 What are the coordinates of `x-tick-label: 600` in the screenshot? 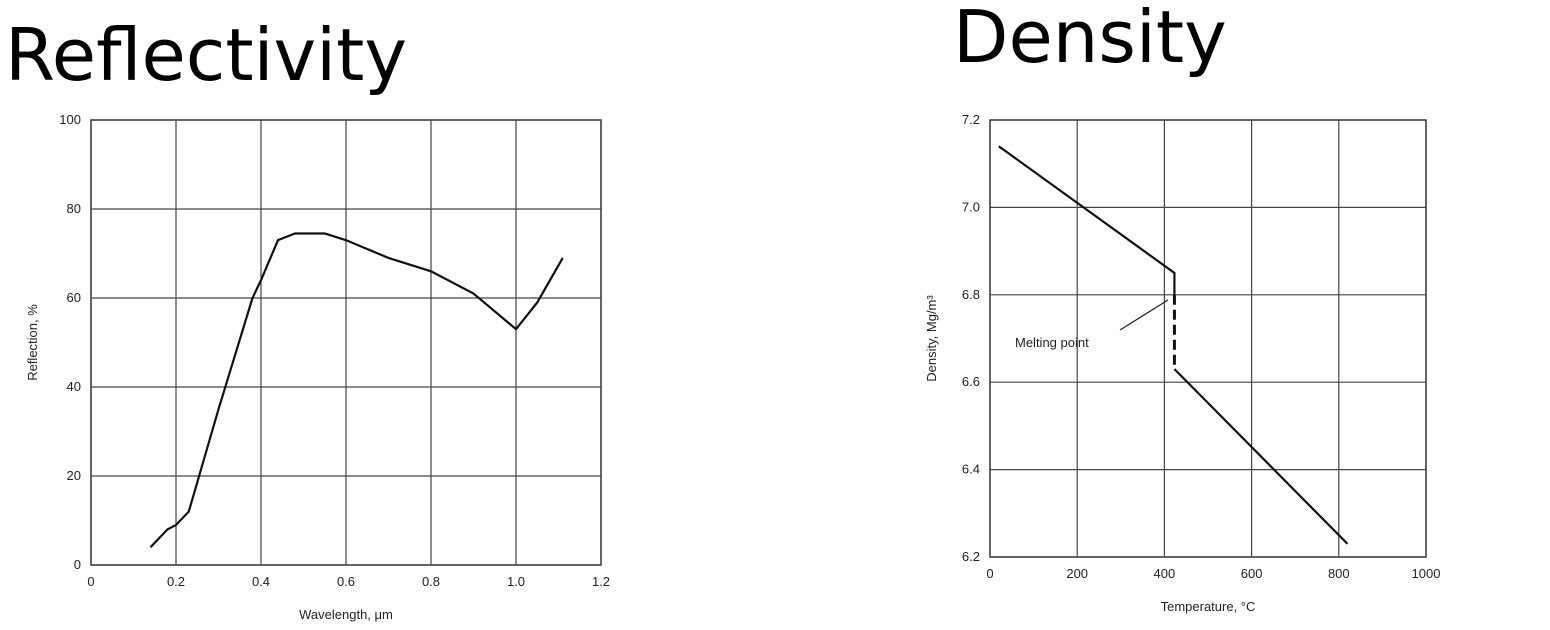 It's located at (1252, 573).